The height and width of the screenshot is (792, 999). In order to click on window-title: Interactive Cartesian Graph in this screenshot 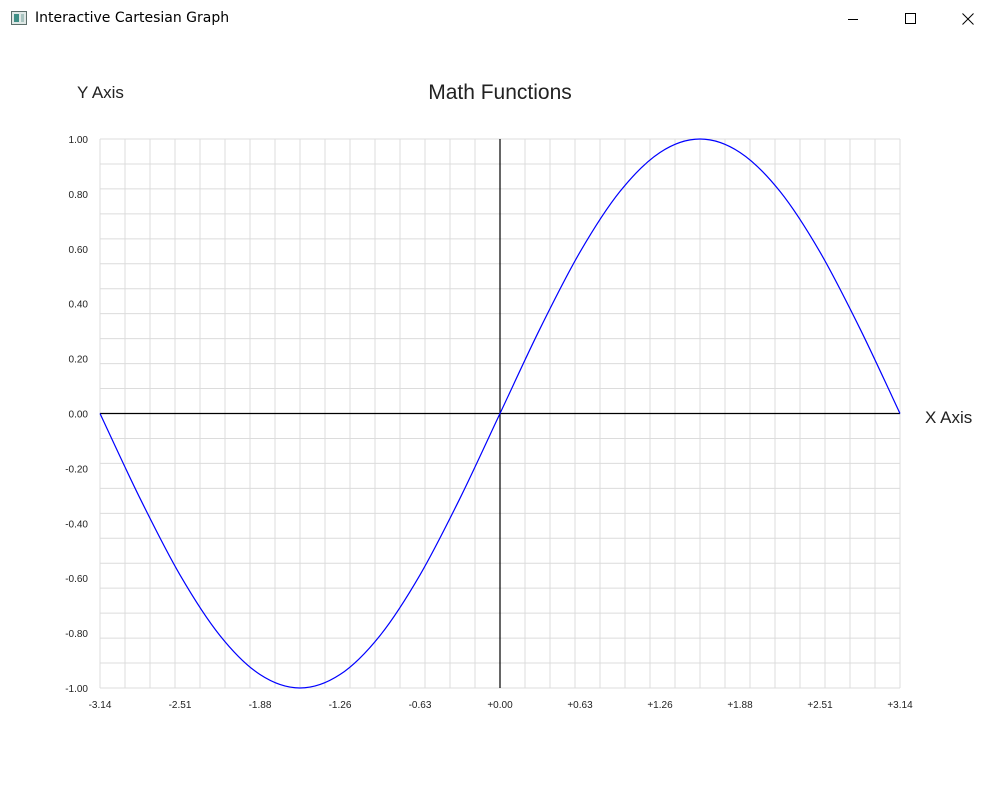, I will do `click(132, 18)`.